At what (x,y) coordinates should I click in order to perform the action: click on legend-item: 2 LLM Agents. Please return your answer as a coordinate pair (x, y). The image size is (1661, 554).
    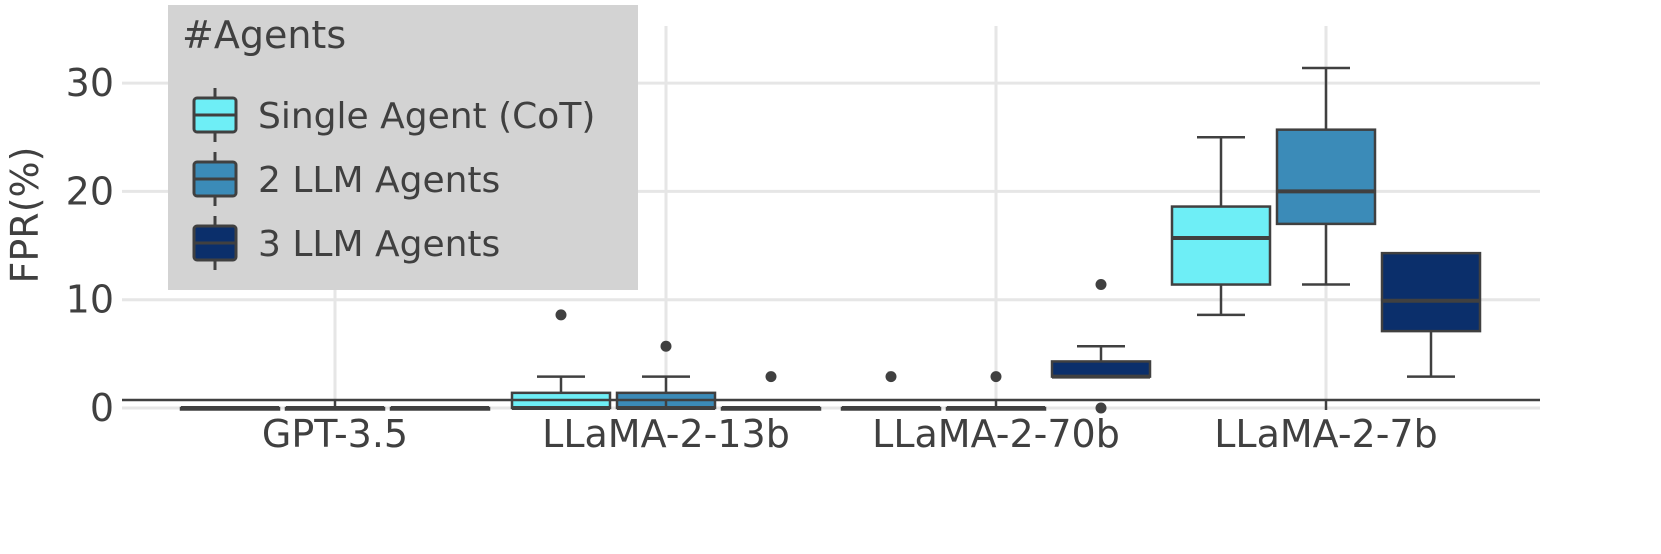
    Looking at the image, I should click on (346, 179).